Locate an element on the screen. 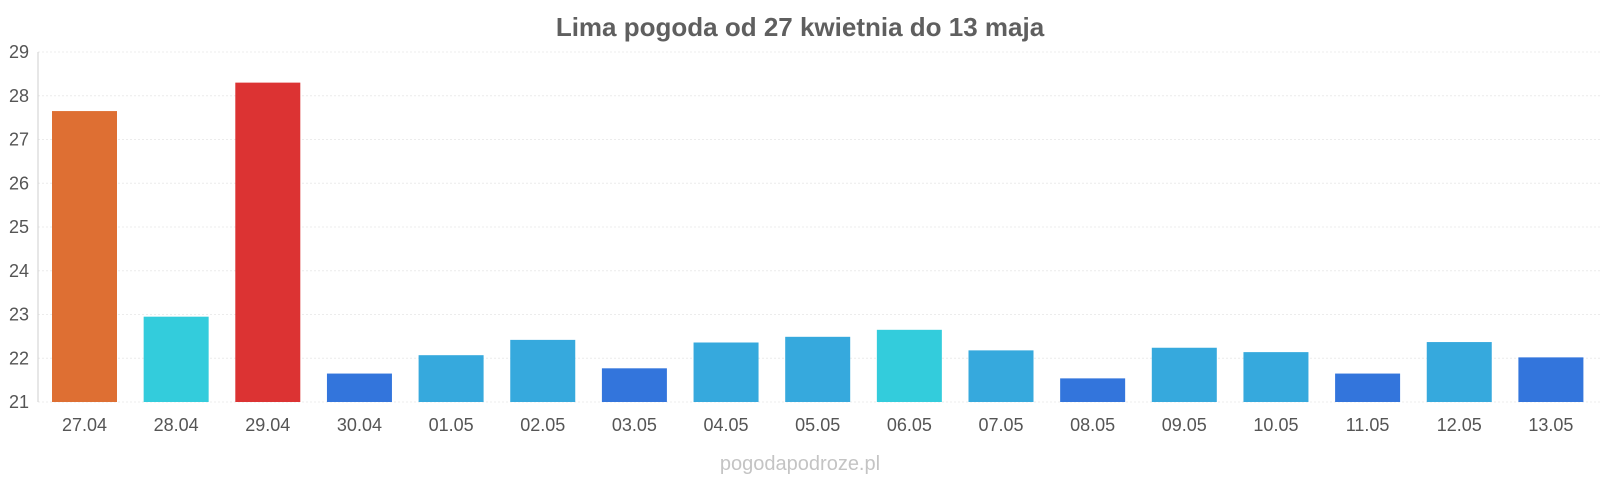  x-tick-label: 02.05 is located at coordinates (542, 425).